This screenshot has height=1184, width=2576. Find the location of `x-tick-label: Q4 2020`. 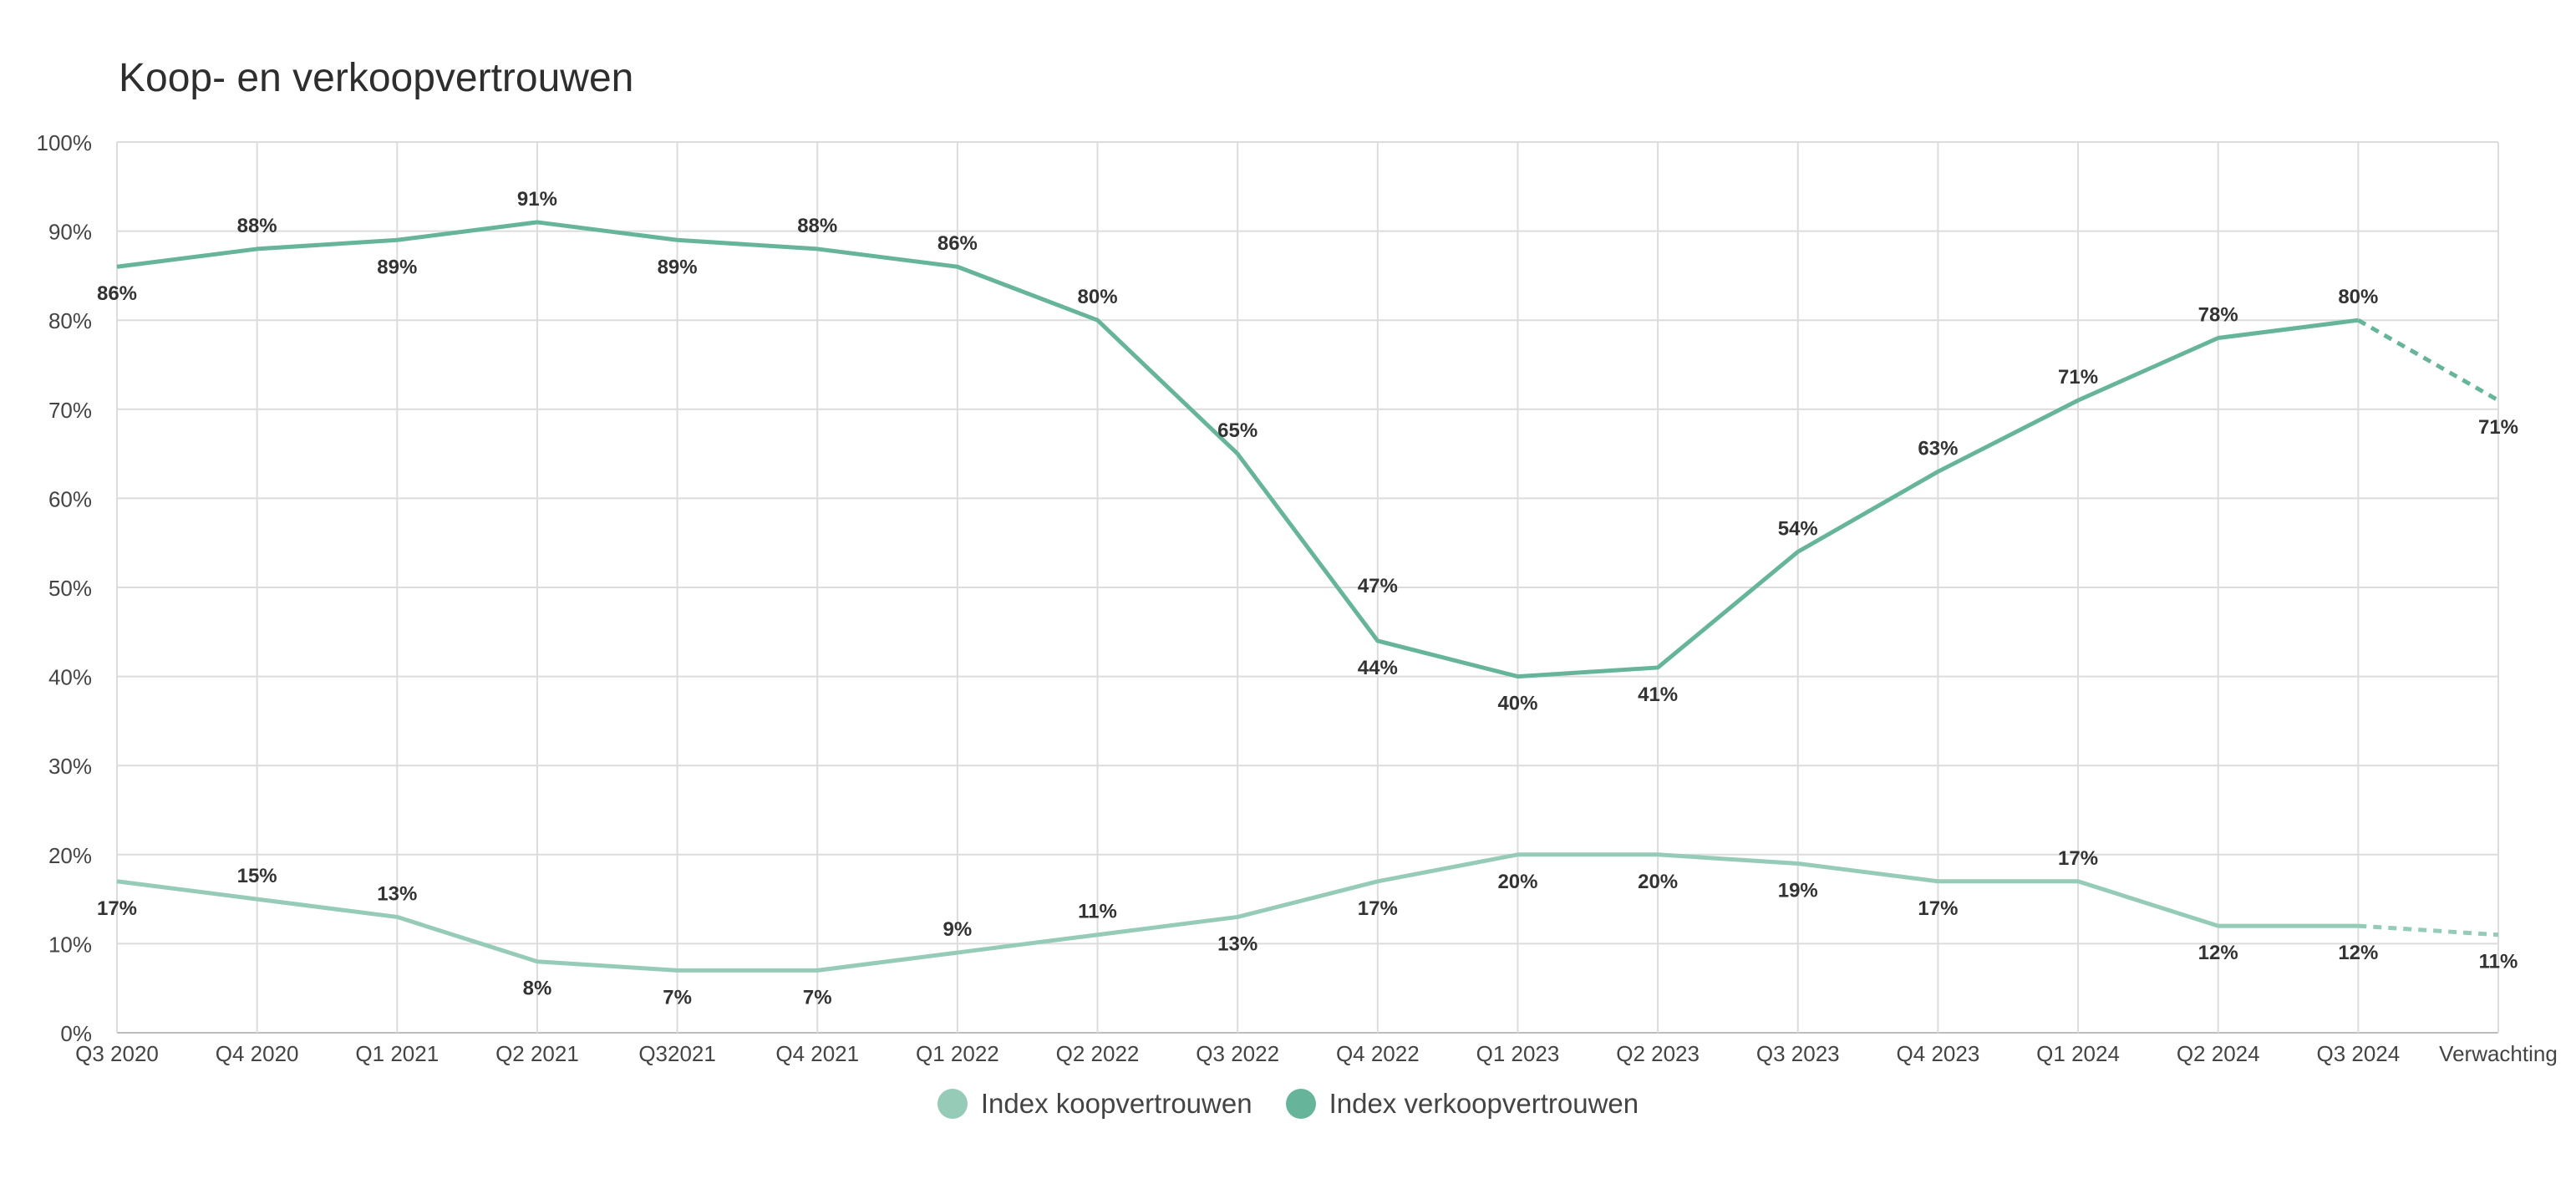

x-tick-label: Q4 2020 is located at coordinates (257, 1054).